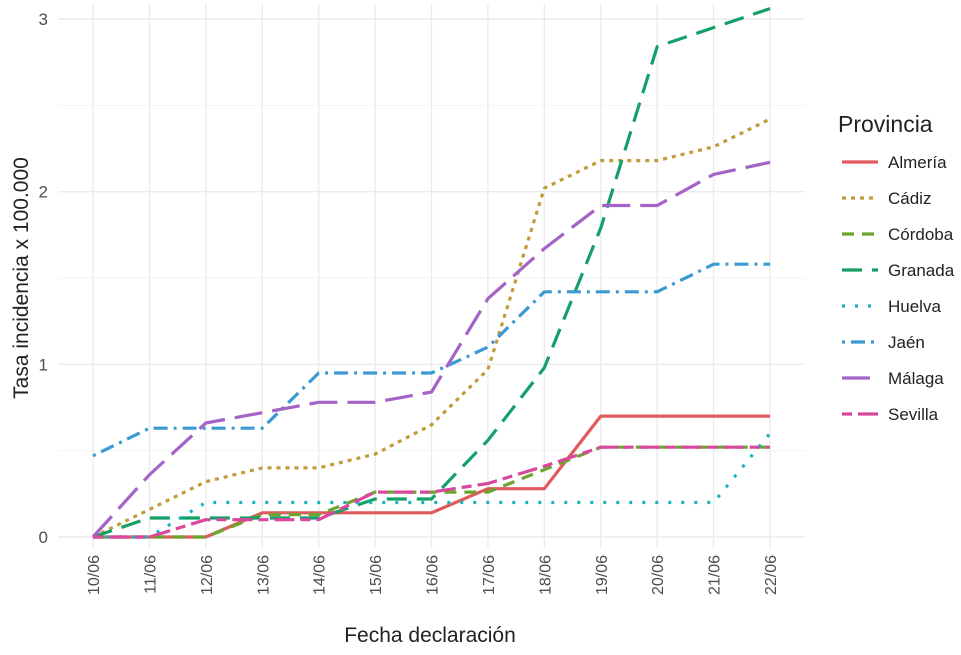 The image size is (961, 655). Describe the element at coordinates (376, 575) in the screenshot. I see `x-tick-label: 15/06` at that location.